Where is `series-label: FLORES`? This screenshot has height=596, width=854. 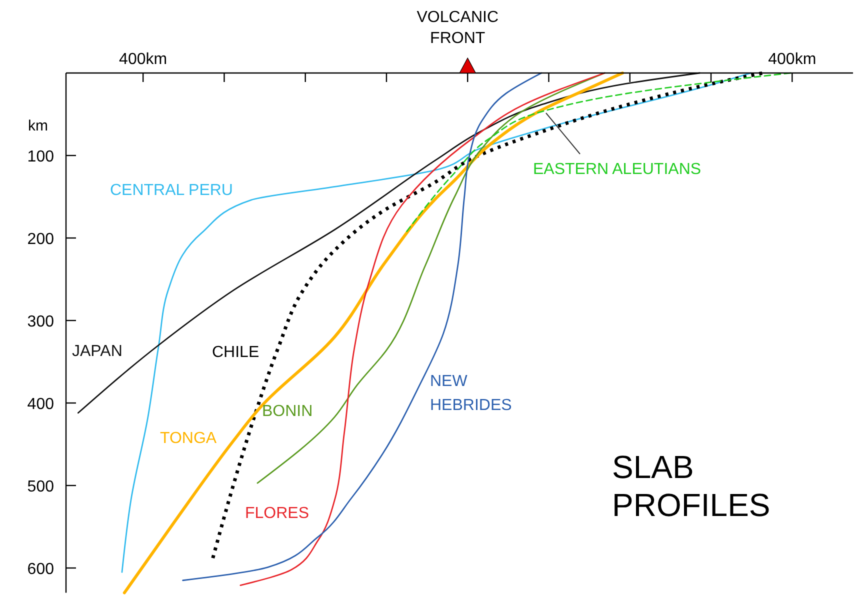 series-label: FLORES is located at coordinates (277, 513).